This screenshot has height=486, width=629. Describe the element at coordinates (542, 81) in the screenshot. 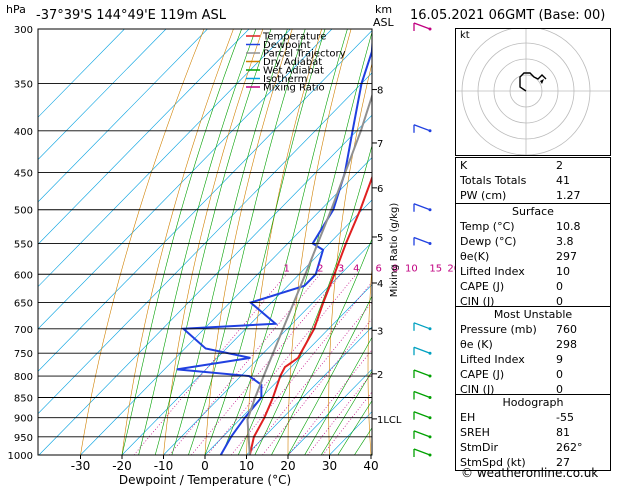

I see `storm-motion-marker` at that location.